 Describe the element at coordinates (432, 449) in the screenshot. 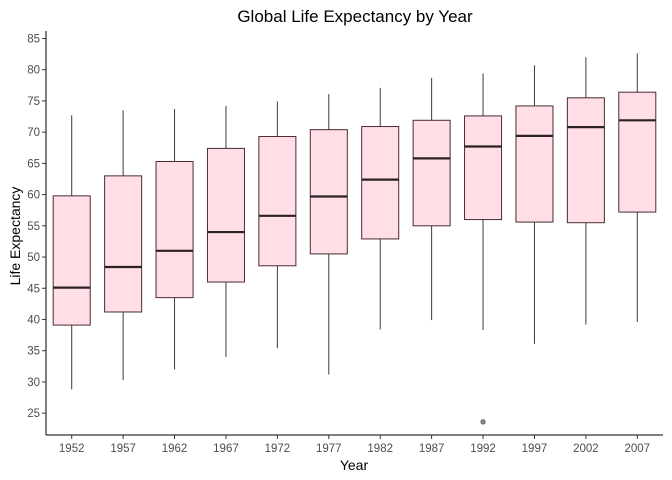

I see `x-tick-label: 1987` at that location.